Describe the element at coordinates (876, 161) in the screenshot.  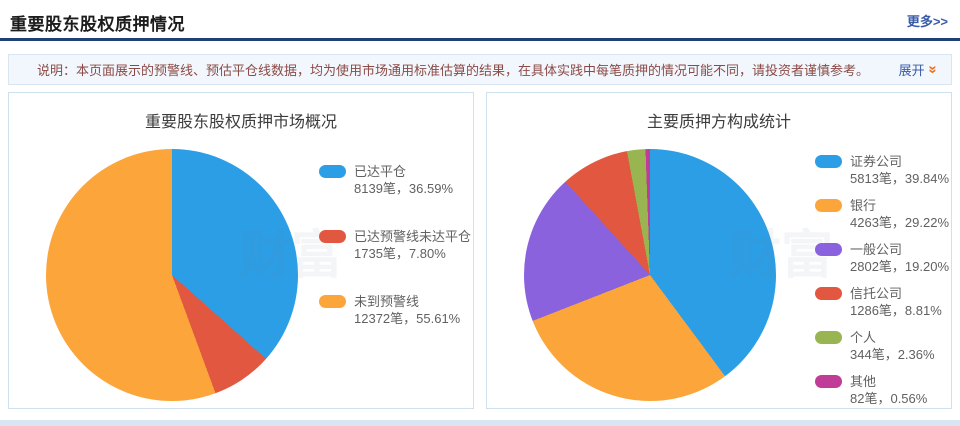
I see `legend-label: 证券公司` at that location.